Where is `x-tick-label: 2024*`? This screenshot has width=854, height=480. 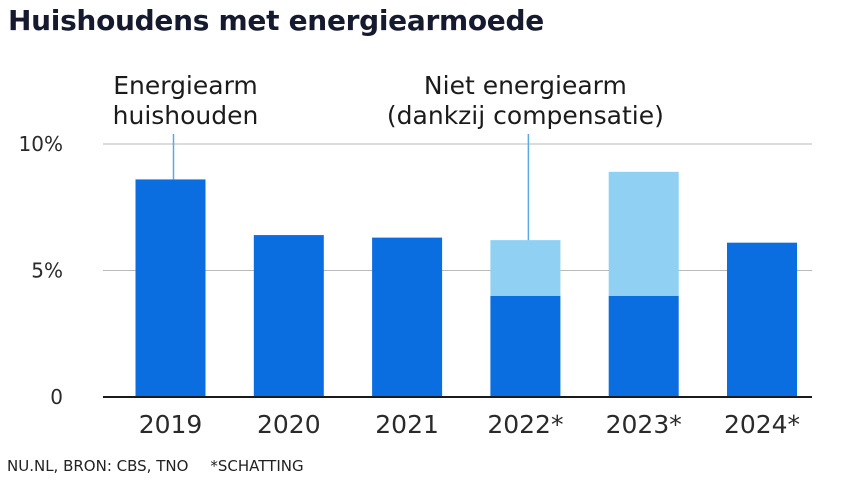 x-tick-label: 2024* is located at coordinates (762, 424).